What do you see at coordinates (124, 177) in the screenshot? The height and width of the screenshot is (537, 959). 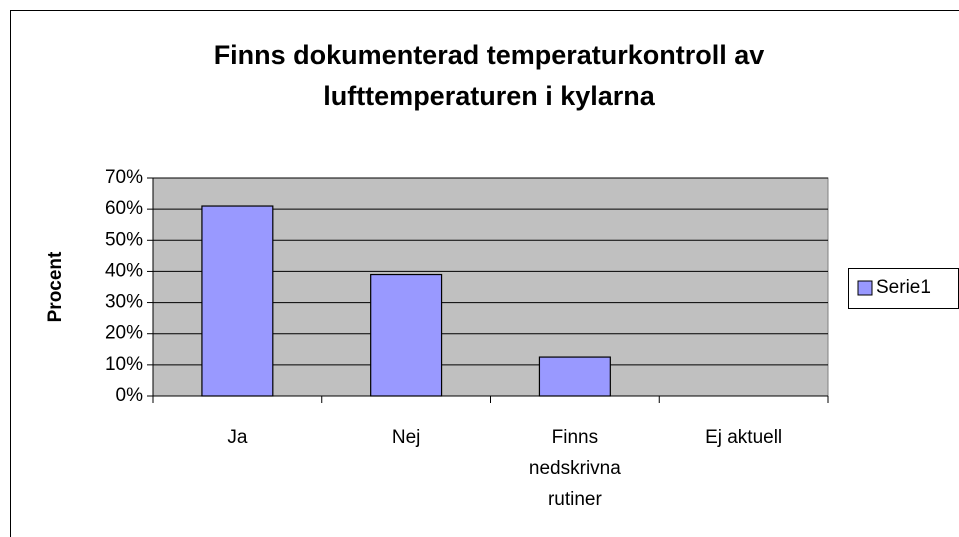 I see `y-tick-label: 70%` at bounding box center [124, 177].